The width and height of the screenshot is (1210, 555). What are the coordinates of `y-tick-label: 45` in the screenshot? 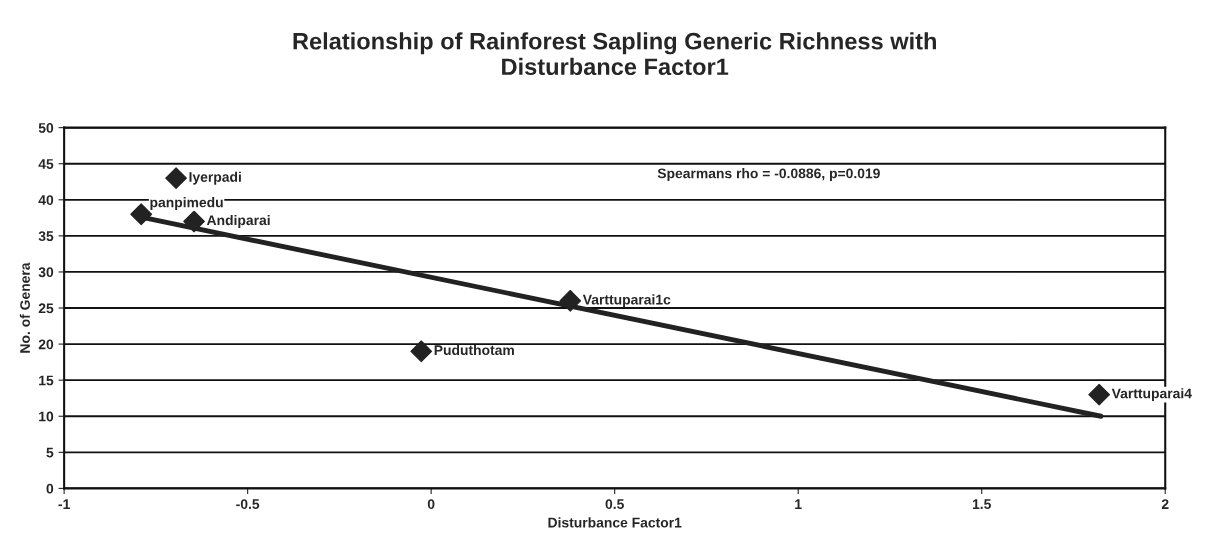 It's located at (46, 164).